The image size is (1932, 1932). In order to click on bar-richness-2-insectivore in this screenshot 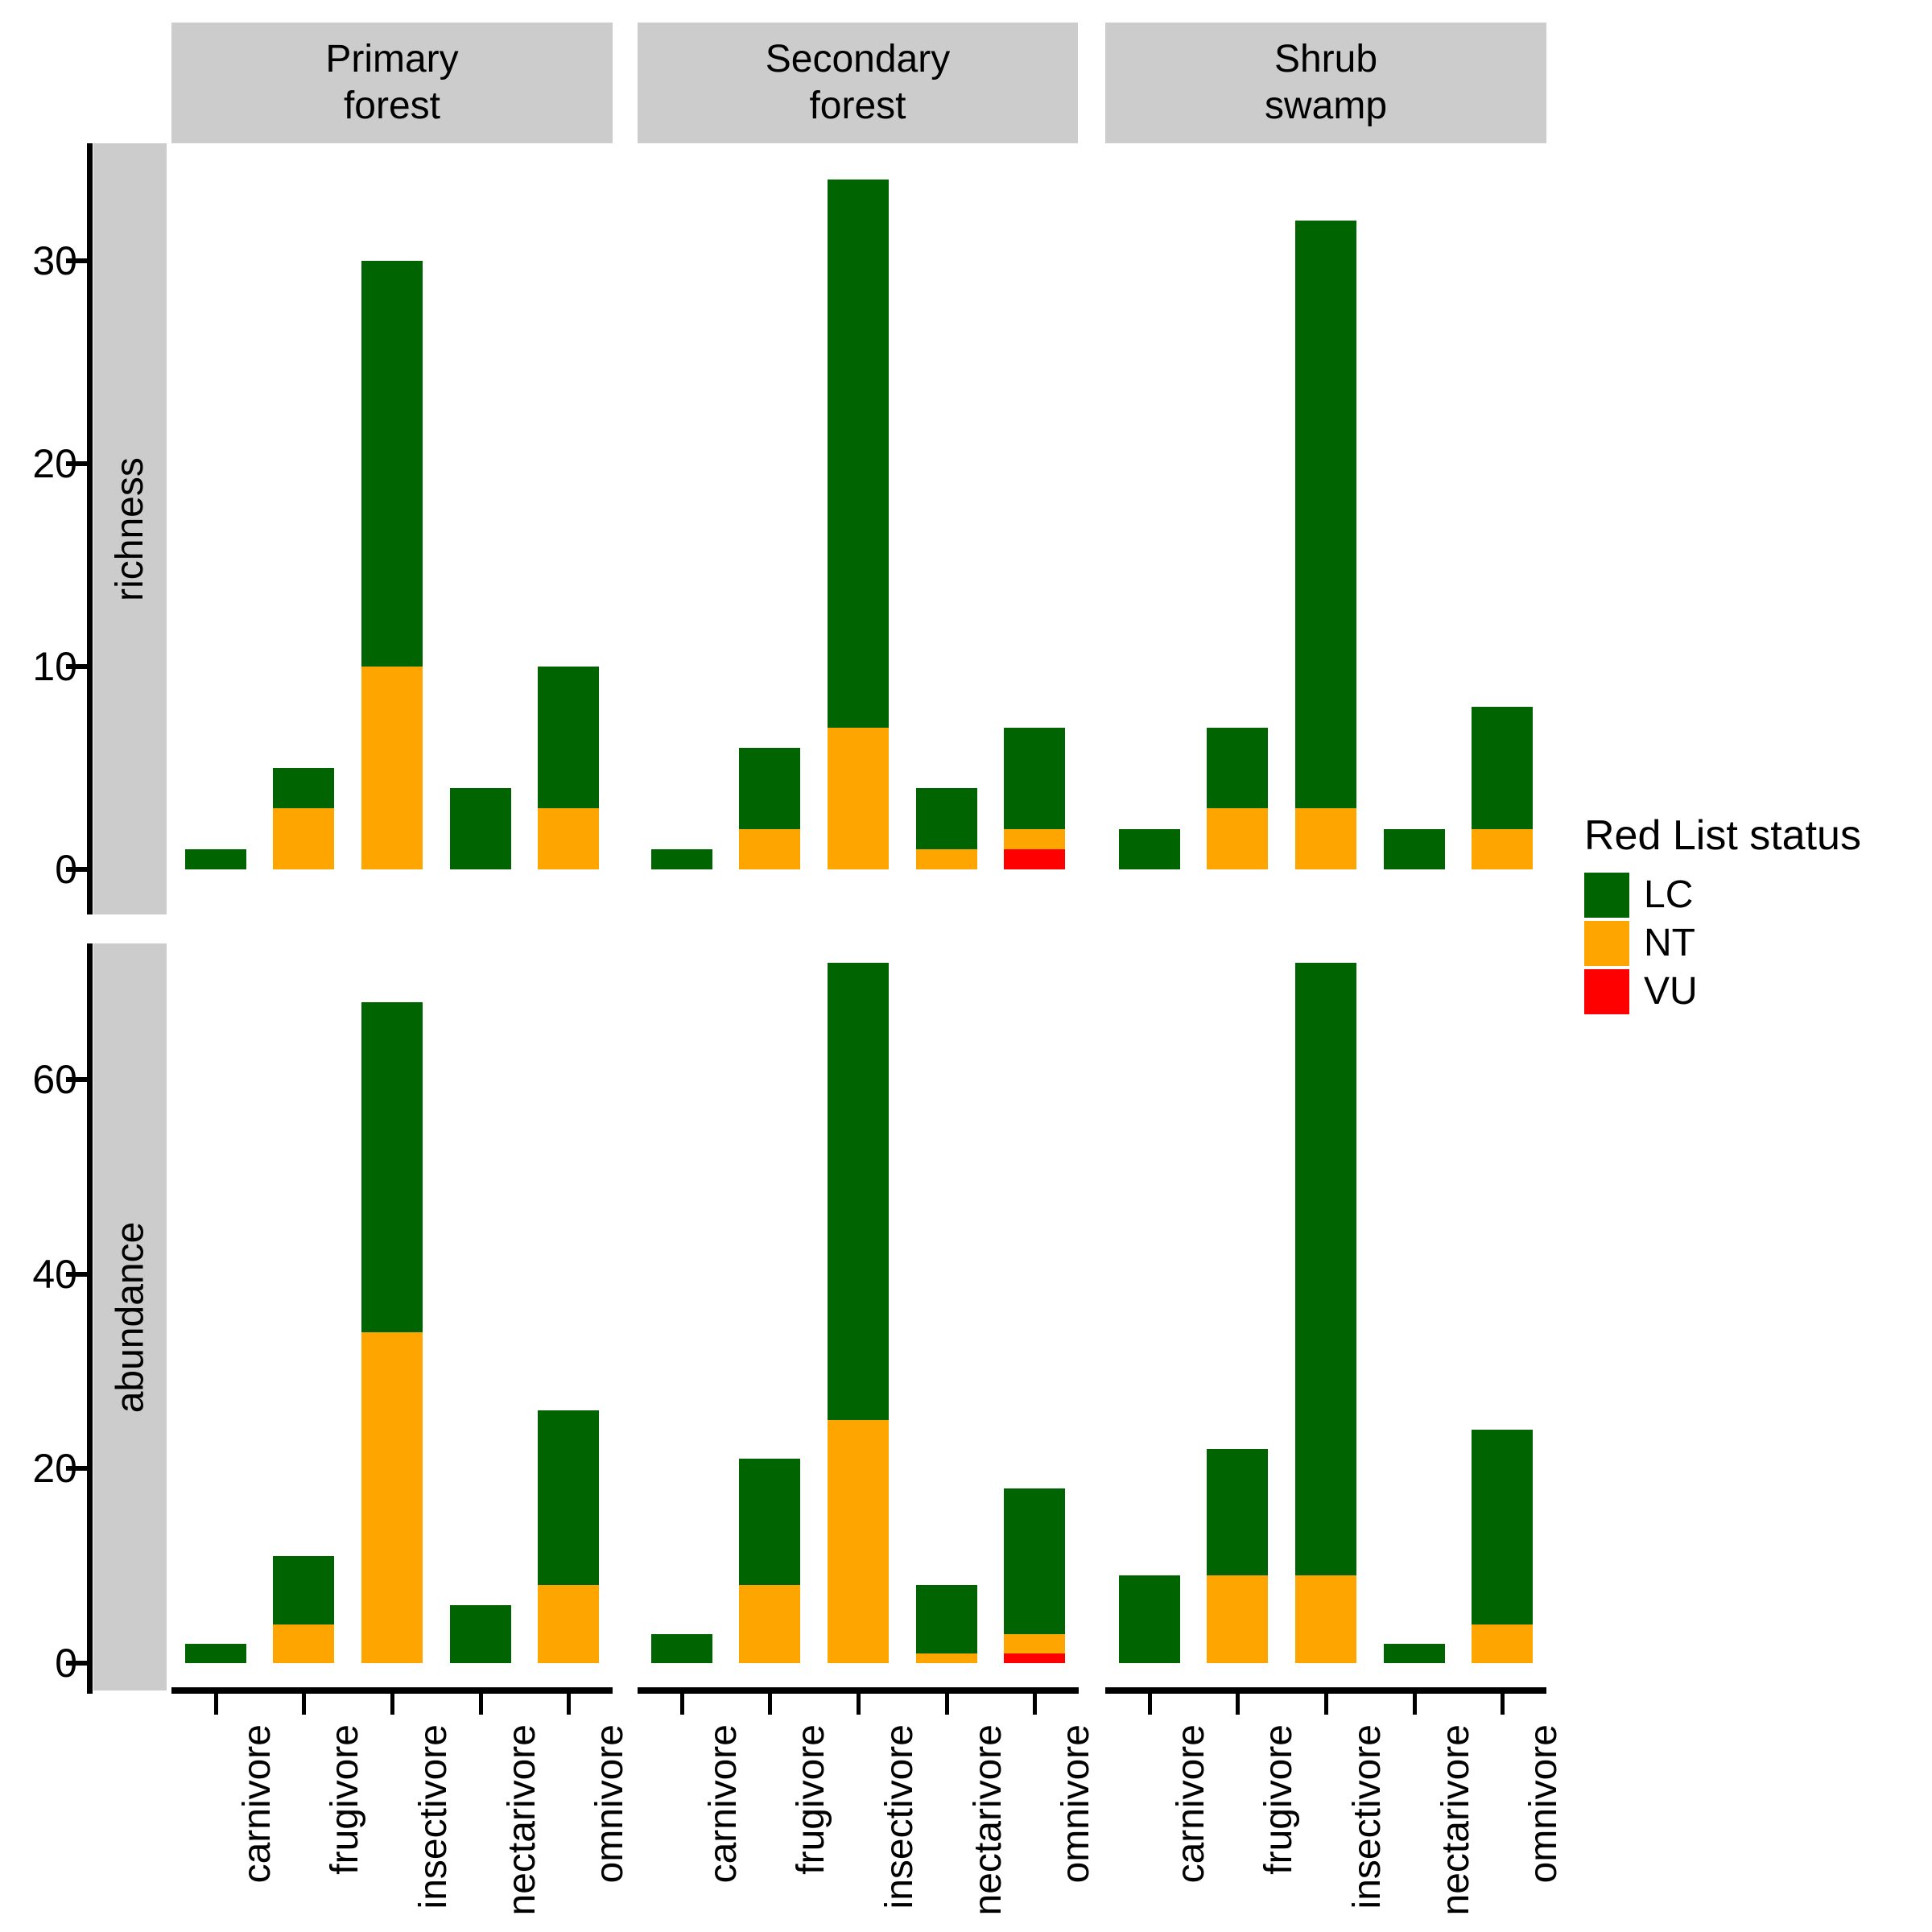, I will do `click(1325, 544)`.